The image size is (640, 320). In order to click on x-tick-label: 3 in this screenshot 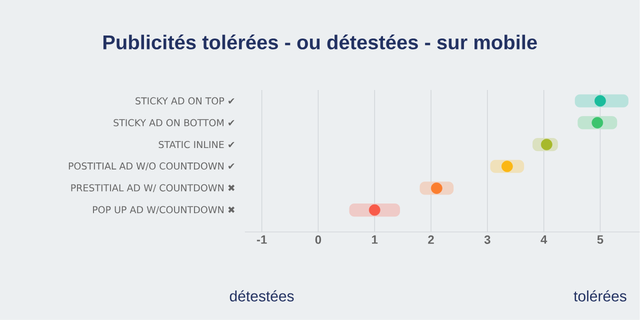, I will do `click(487, 240)`.